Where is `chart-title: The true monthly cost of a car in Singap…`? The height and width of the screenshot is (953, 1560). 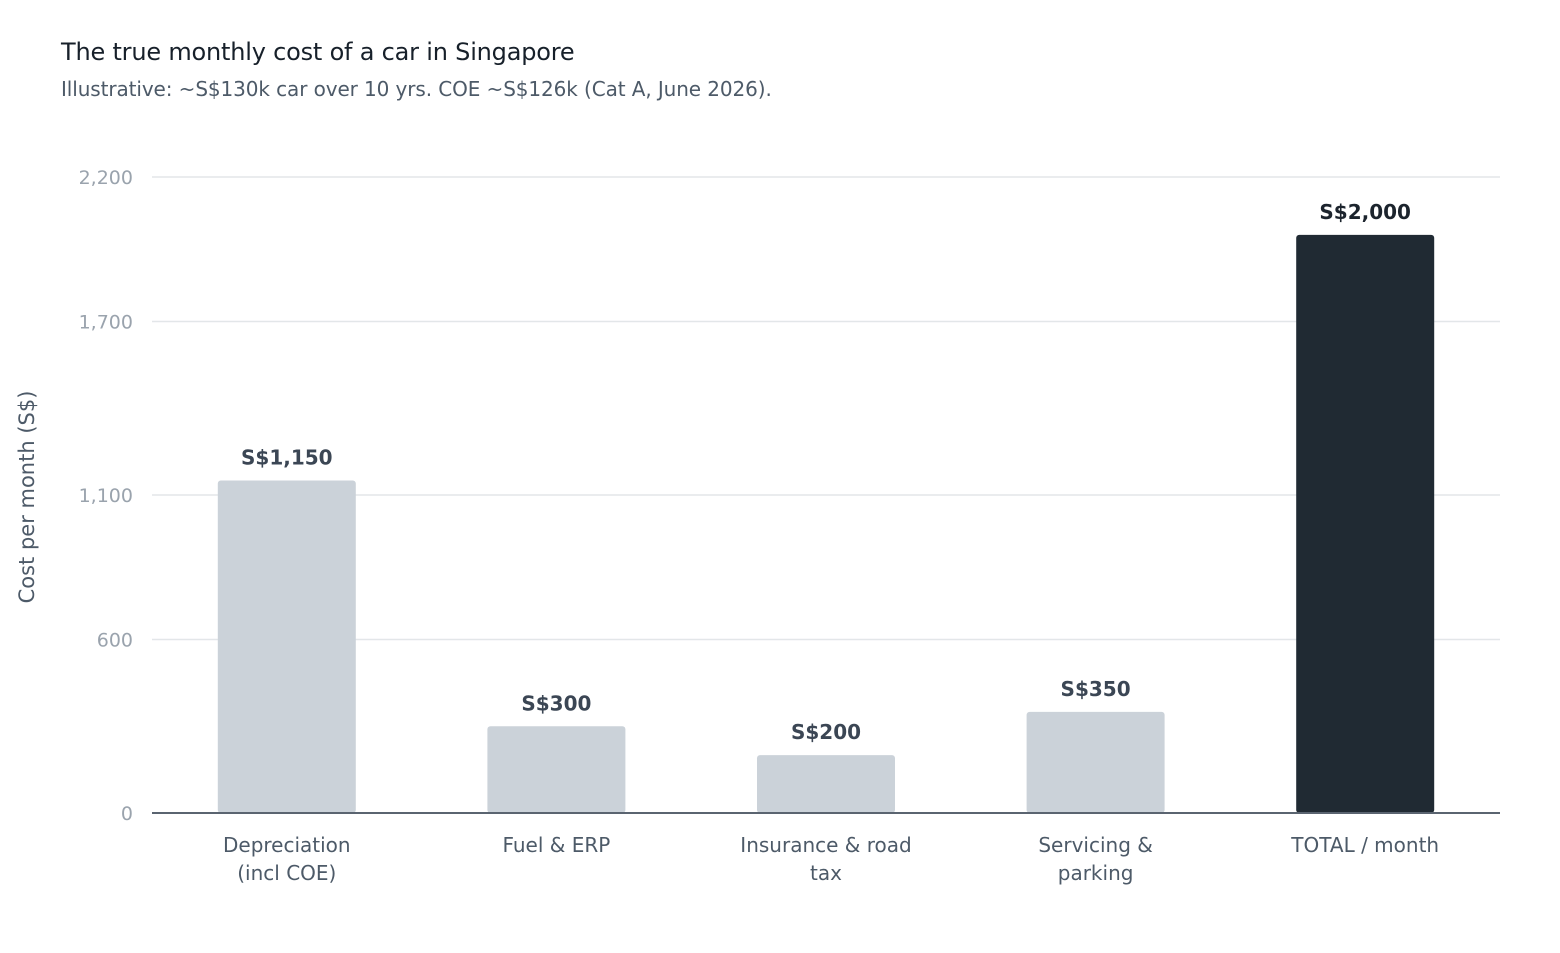 chart-title: The true monthly cost of a car in Singap… is located at coordinates (318, 52).